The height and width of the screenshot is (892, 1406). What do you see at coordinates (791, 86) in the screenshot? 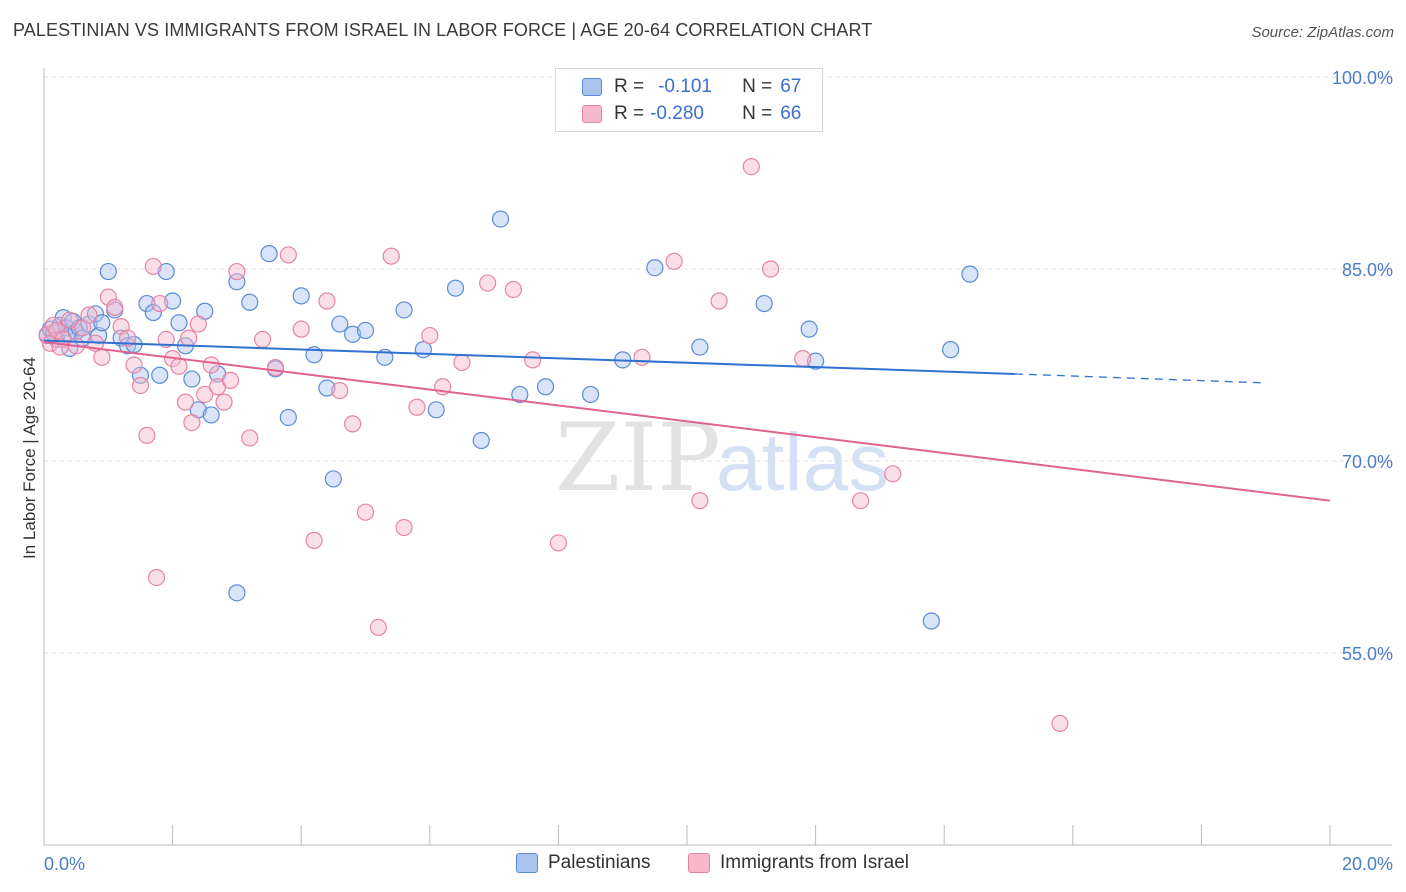
I see `legend-n-value: 67` at bounding box center [791, 86].